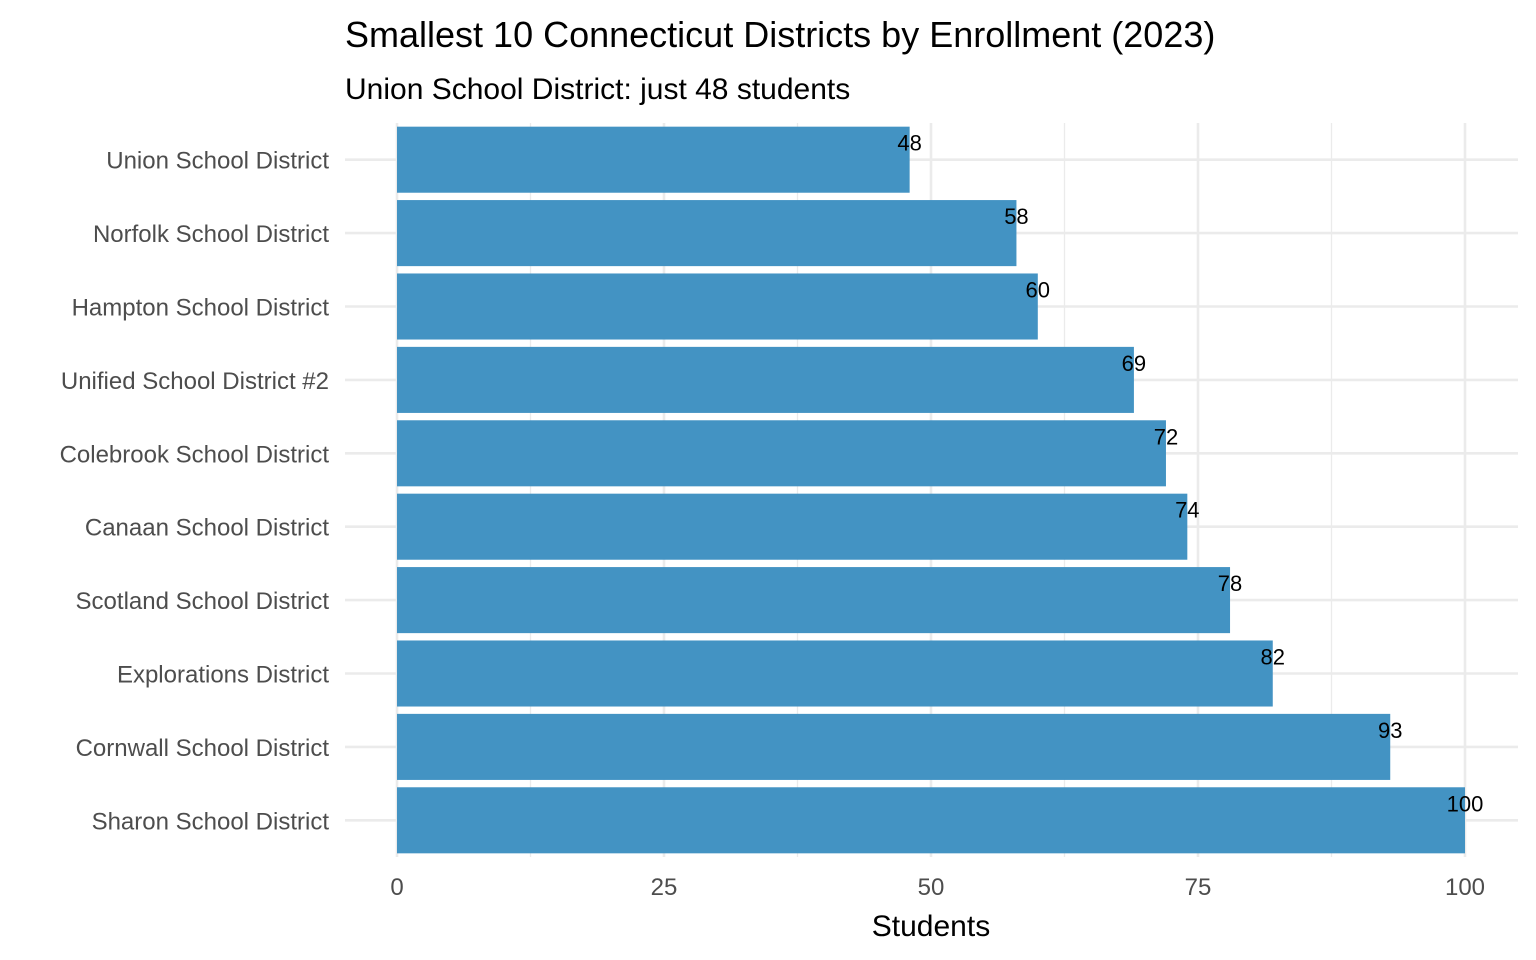  Describe the element at coordinates (195, 454) in the screenshot. I see `y-tick-label: Colebrook School District` at that location.